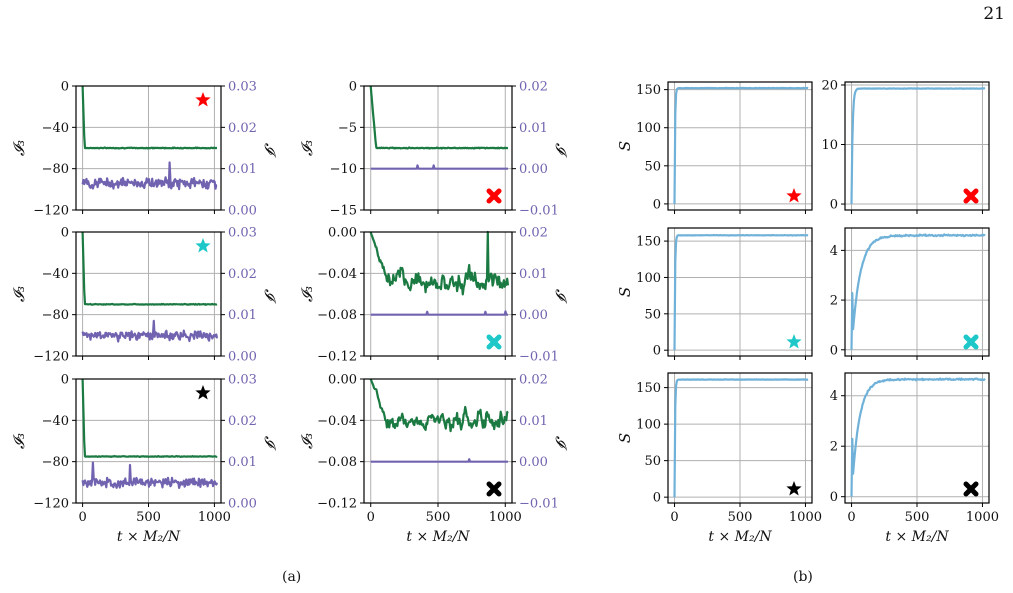 This screenshot has width=1013, height=593. What do you see at coordinates (829, 85) in the screenshot?
I see `y-tick-label: 20` at bounding box center [829, 85].